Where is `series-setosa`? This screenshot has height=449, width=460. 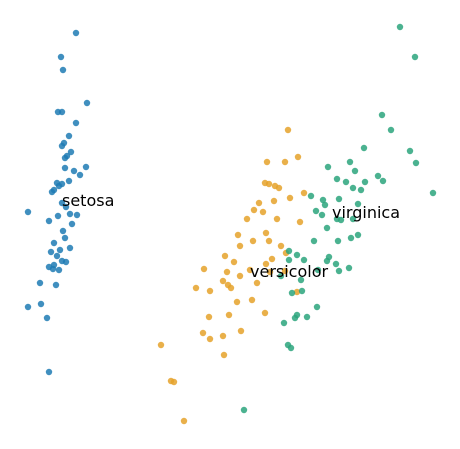
series-setosa is located at coordinates (57, 202).